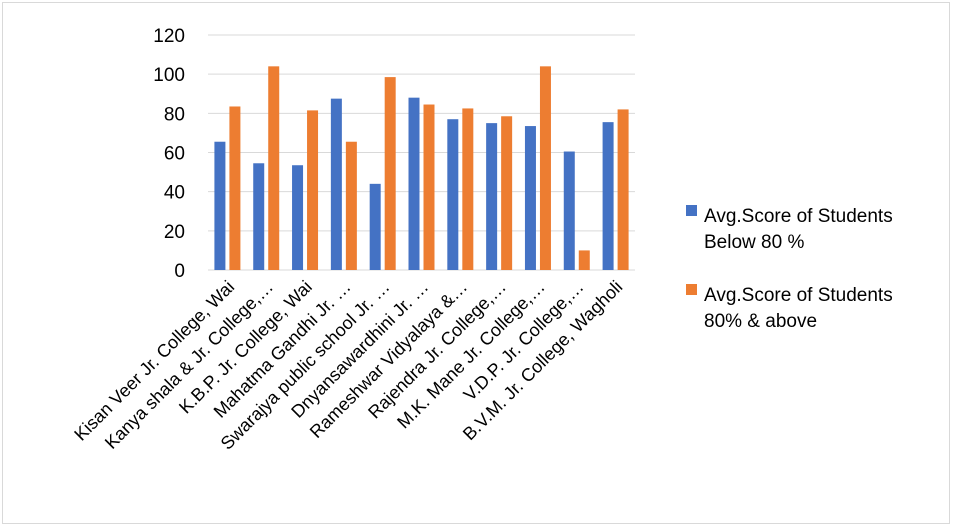 The image size is (956, 529). I want to click on legend-label: 80% & above, so click(760, 321).